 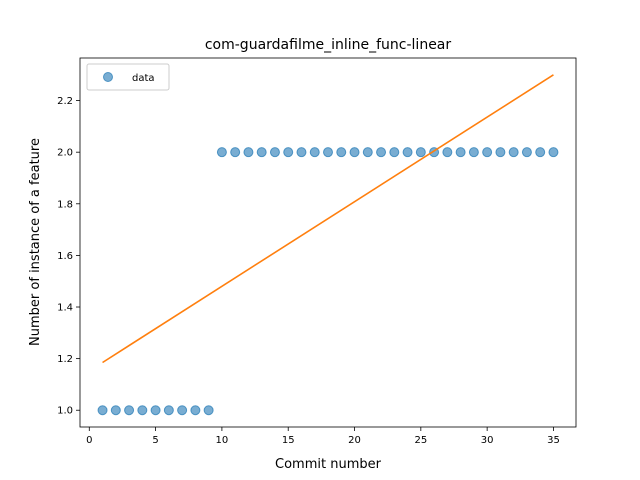 I want to click on x-tick-label: 20, so click(x=354, y=440).